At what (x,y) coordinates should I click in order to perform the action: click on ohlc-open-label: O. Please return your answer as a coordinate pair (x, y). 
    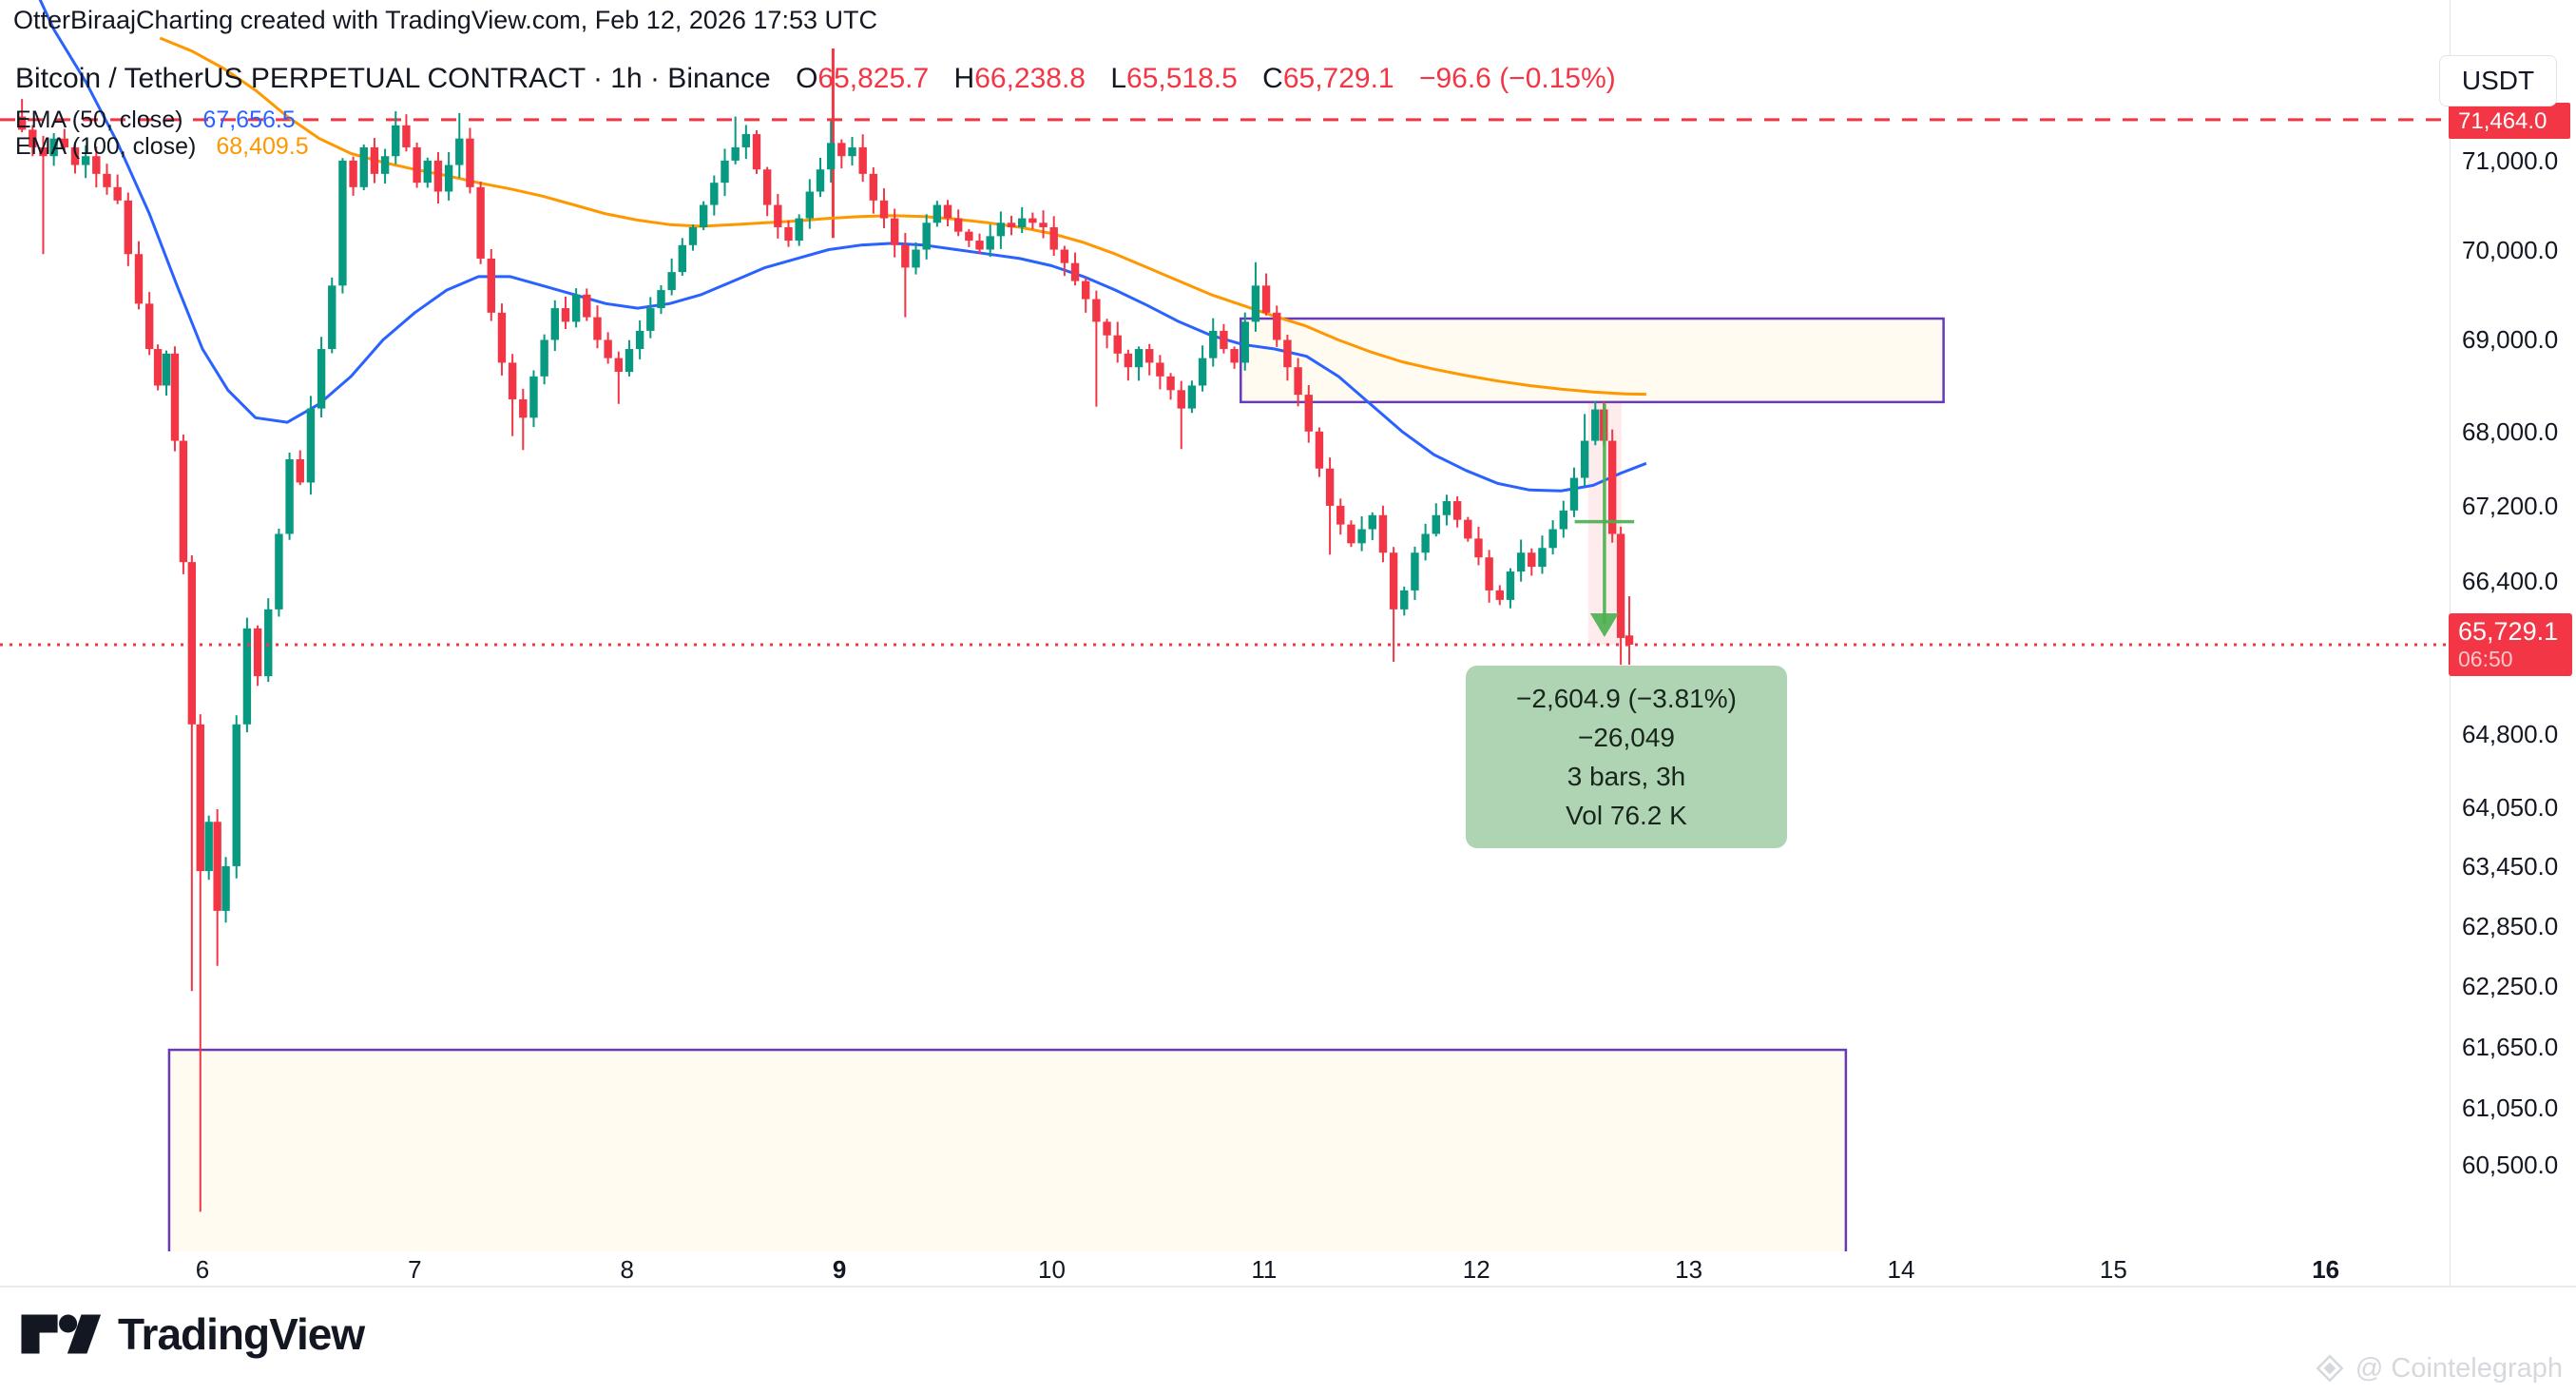
    Looking at the image, I should click on (807, 79).